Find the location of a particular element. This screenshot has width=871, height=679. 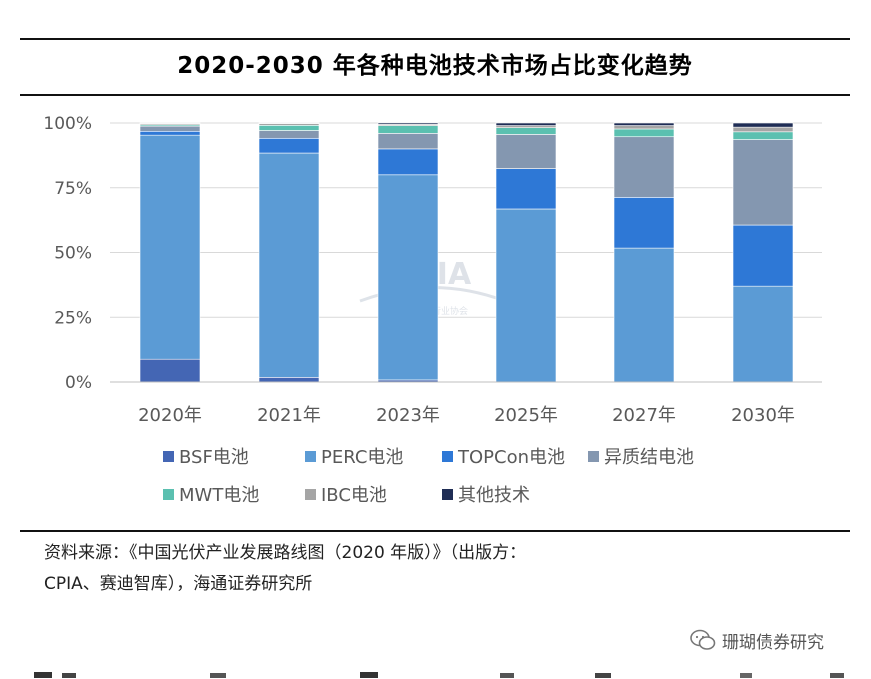

x-tick-label: 2023年 is located at coordinates (408, 415).